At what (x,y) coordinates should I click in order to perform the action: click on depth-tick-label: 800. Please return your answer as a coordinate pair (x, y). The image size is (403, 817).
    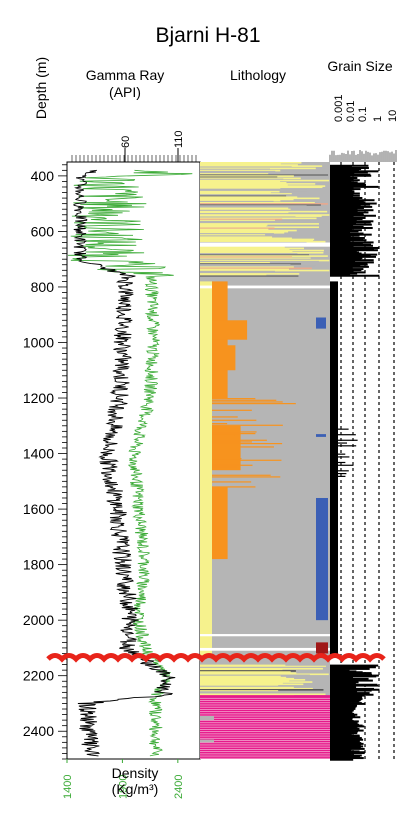
    Looking at the image, I should click on (43, 287).